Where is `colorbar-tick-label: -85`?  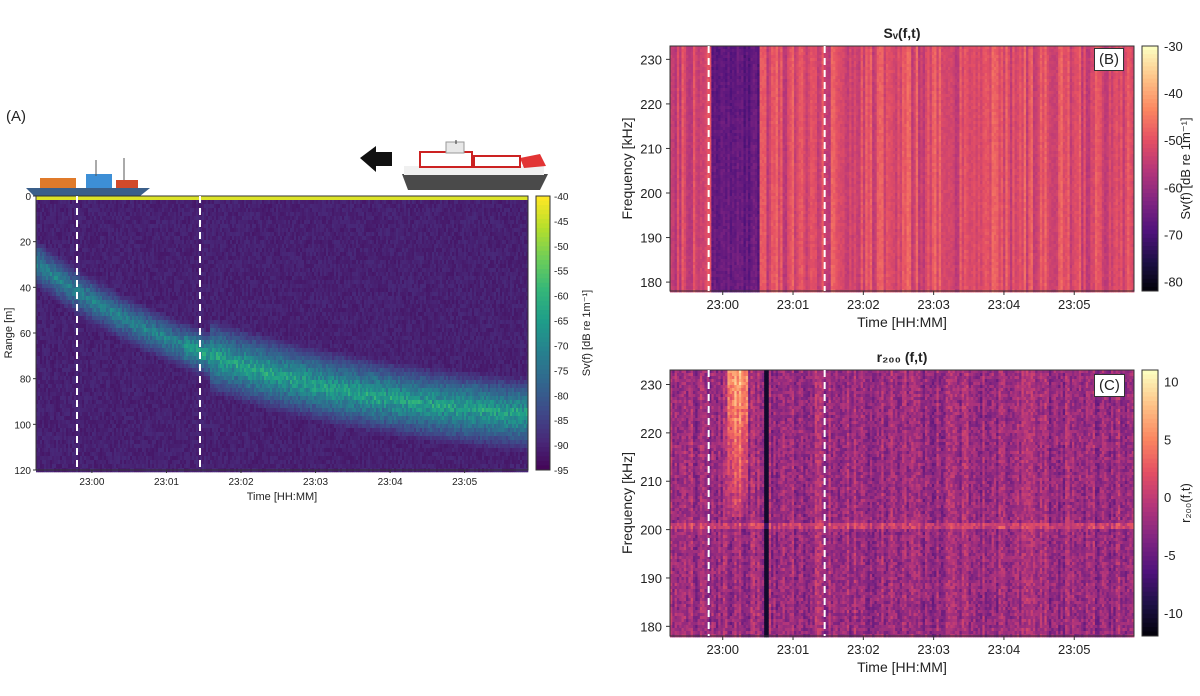
colorbar-tick-label: -85 is located at coordinates (561, 421).